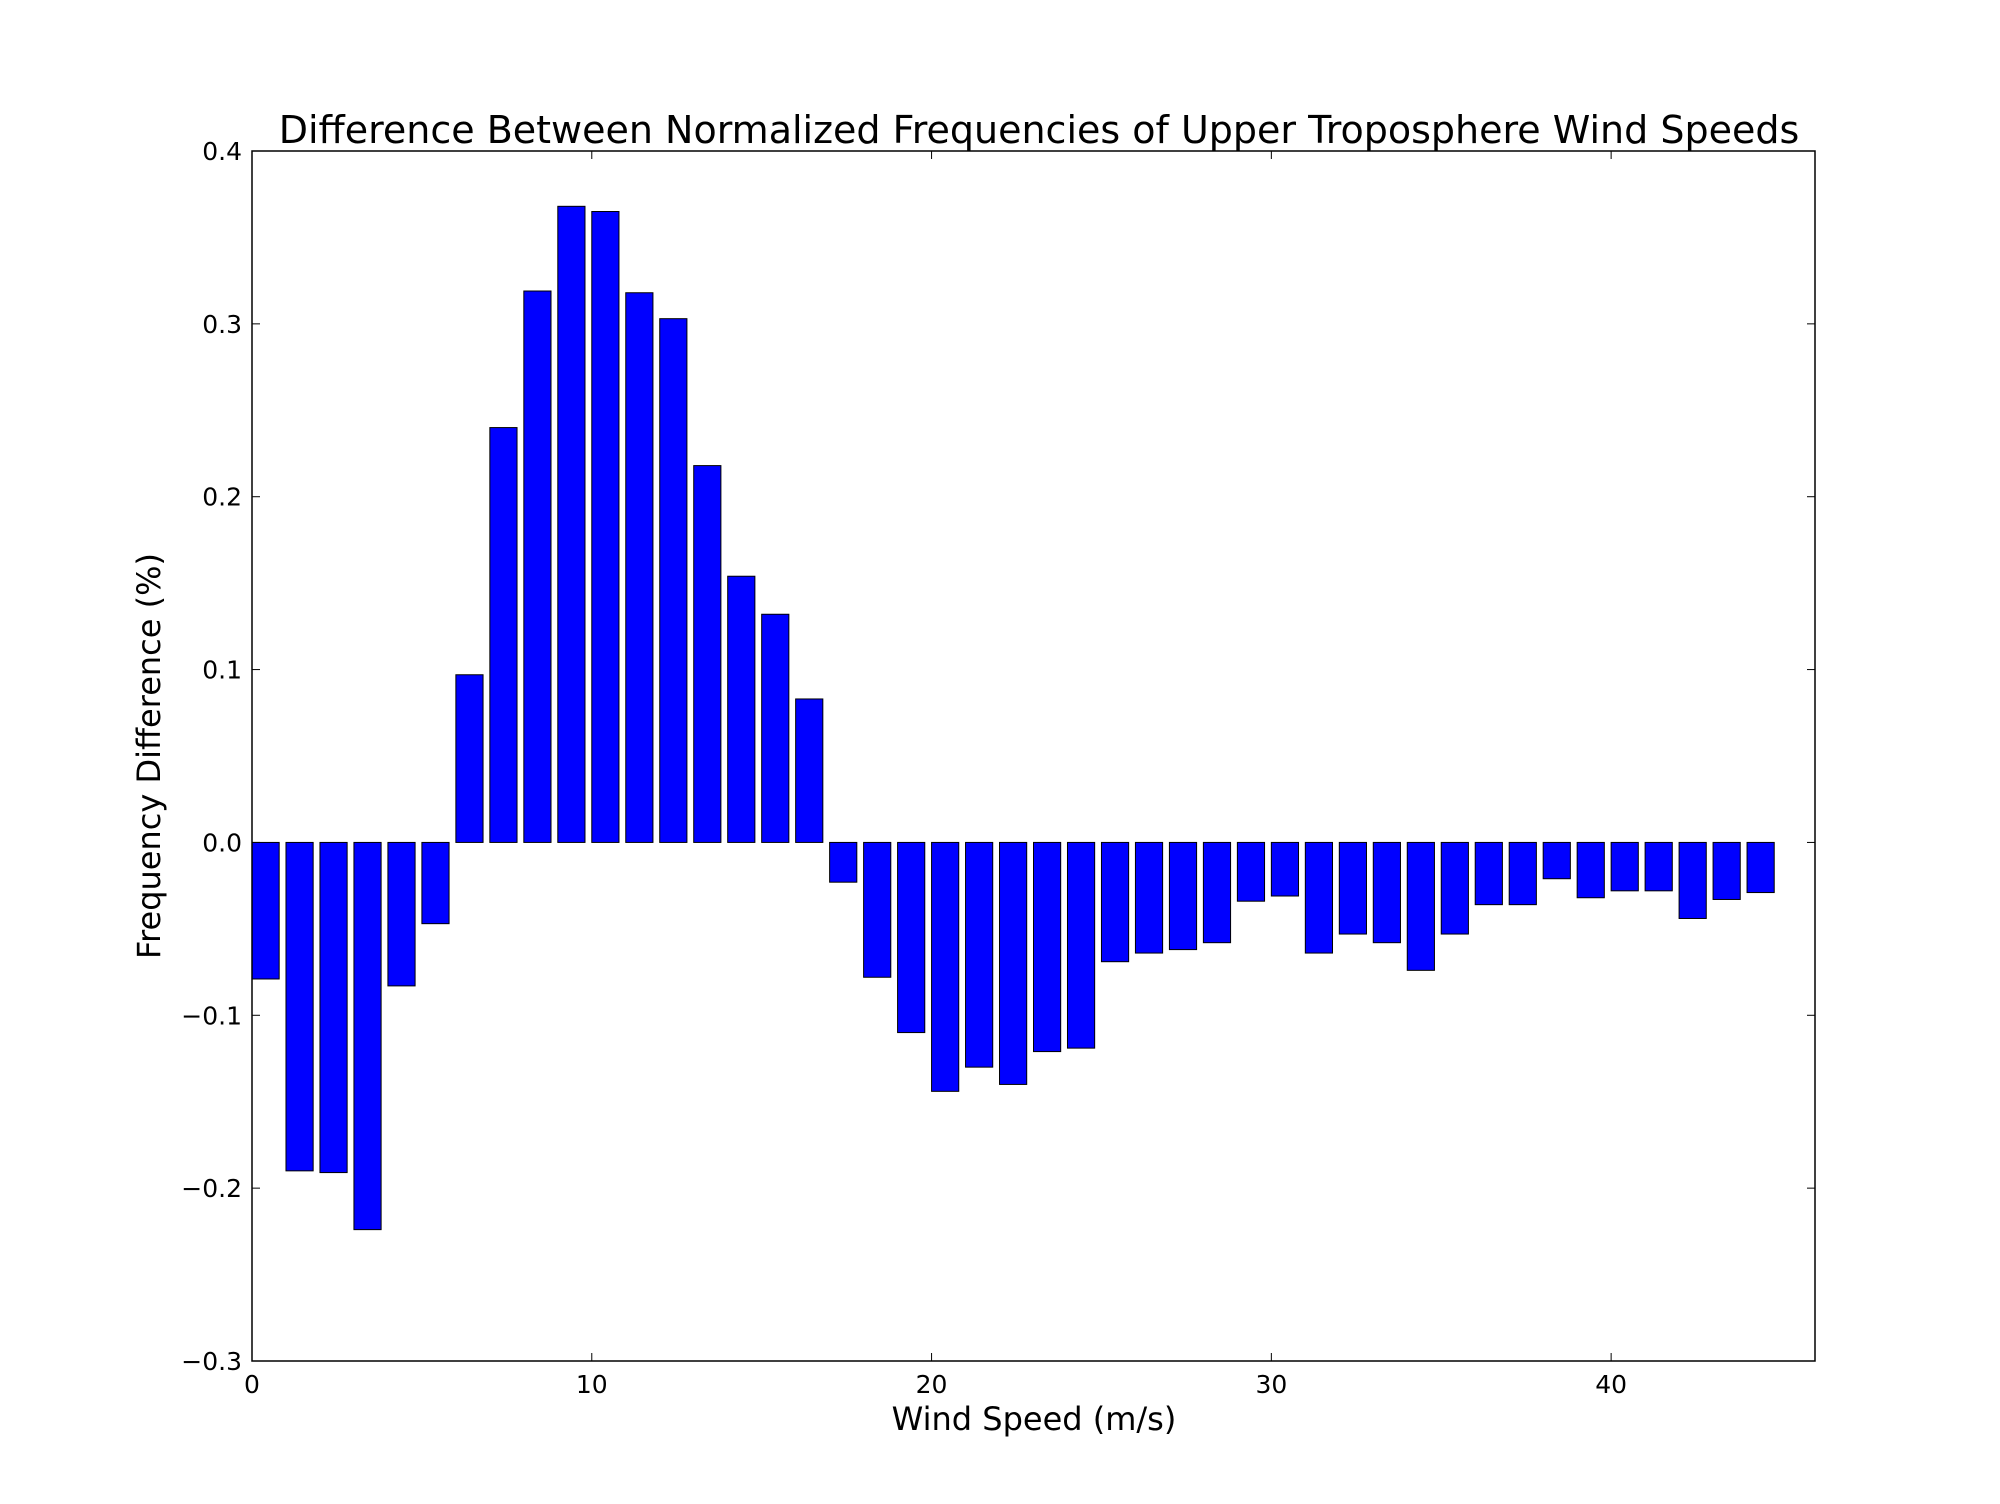 The width and height of the screenshot is (2000, 1504). What do you see at coordinates (222, 497) in the screenshot?
I see `y-tick-label: 0.2` at bounding box center [222, 497].